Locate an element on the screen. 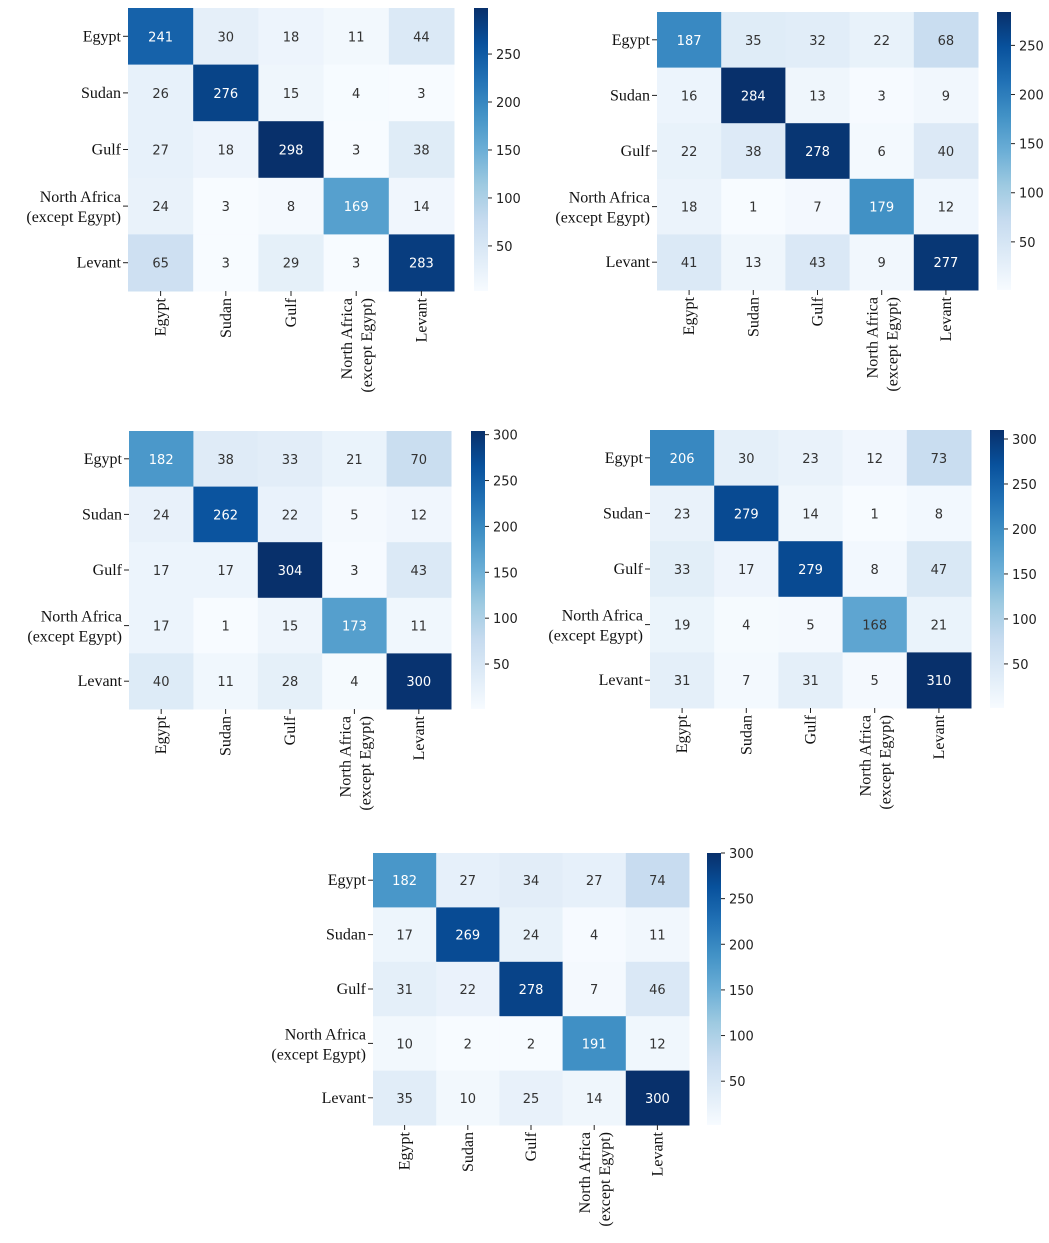 The height and width of the screenshot is (1243, 1049). x-tick-label: Gulf is located at coordinates (291, 312).